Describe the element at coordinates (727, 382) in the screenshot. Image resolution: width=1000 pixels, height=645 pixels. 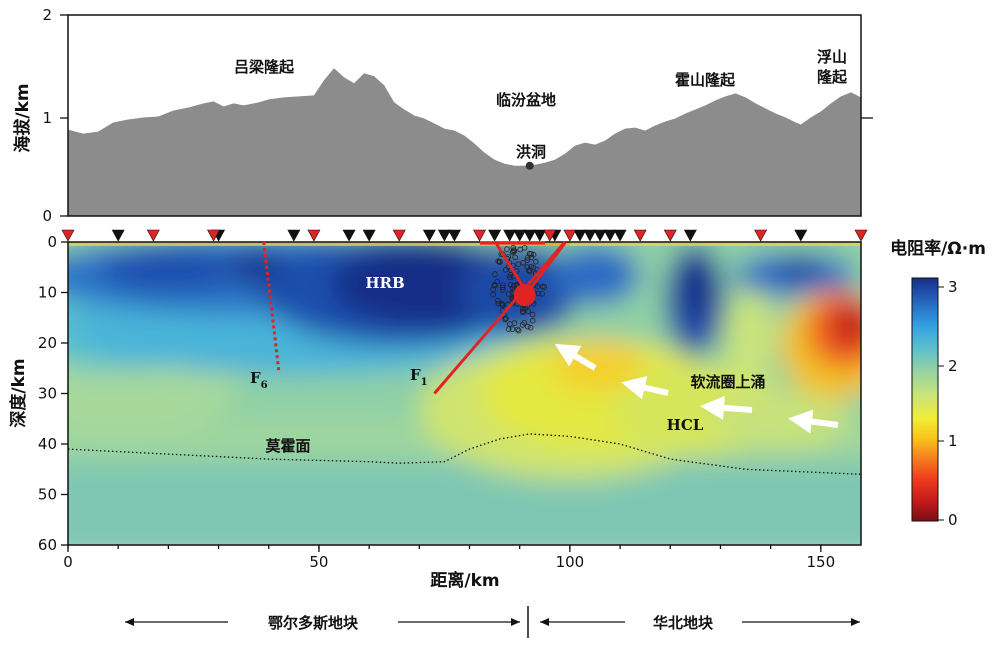
I see `label-asthenosphere-upwelling: 软流圈上涌` at that location.